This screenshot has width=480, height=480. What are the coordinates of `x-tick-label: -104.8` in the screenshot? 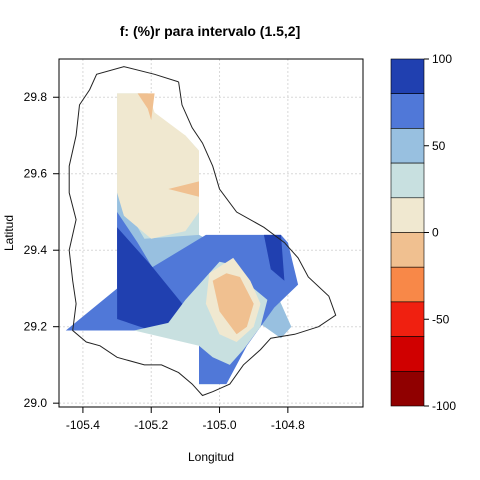 It's located at (288, 425).